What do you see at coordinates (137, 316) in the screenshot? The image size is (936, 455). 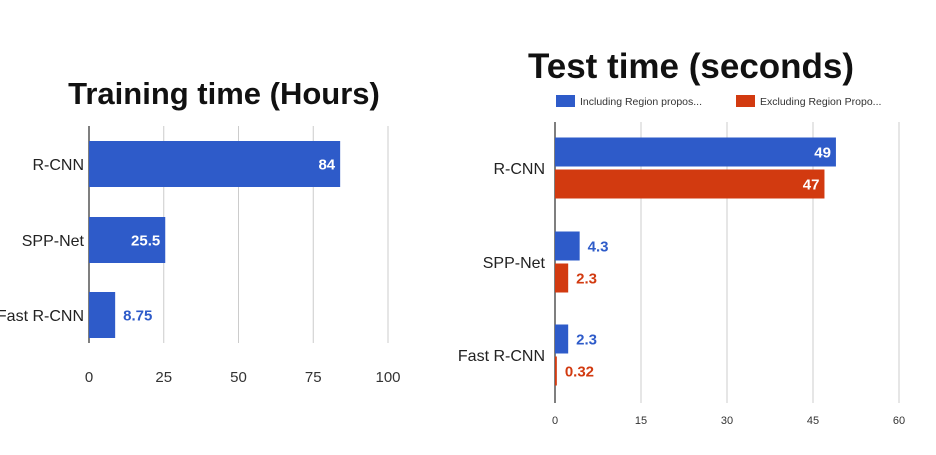 I see `data-label: 8.75` at bounding box center [137, 316].